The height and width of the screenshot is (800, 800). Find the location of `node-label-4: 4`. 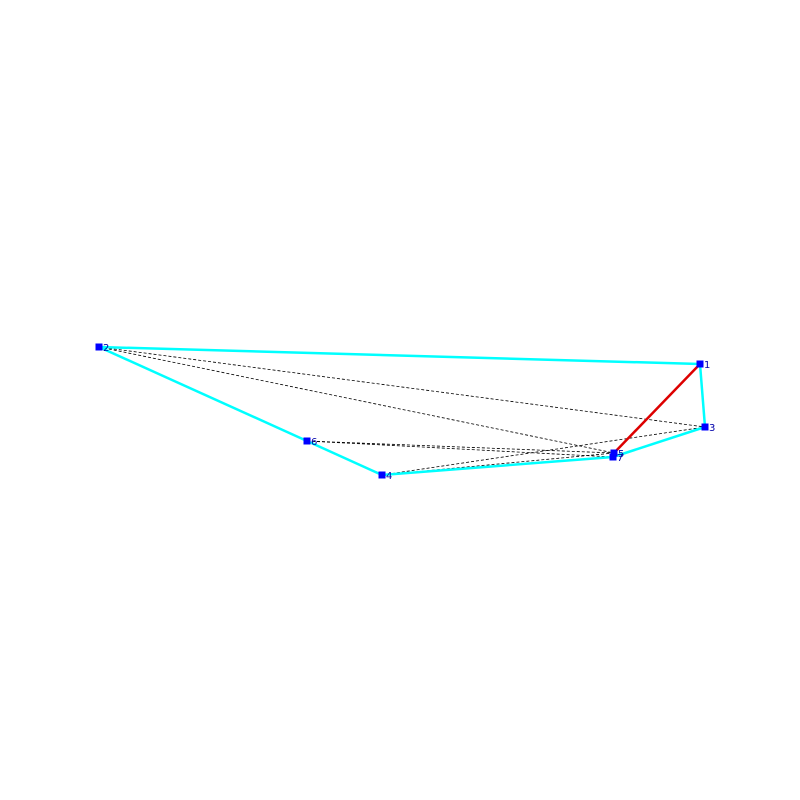

node-label-4: 4 is located at coordinates (389, 476).